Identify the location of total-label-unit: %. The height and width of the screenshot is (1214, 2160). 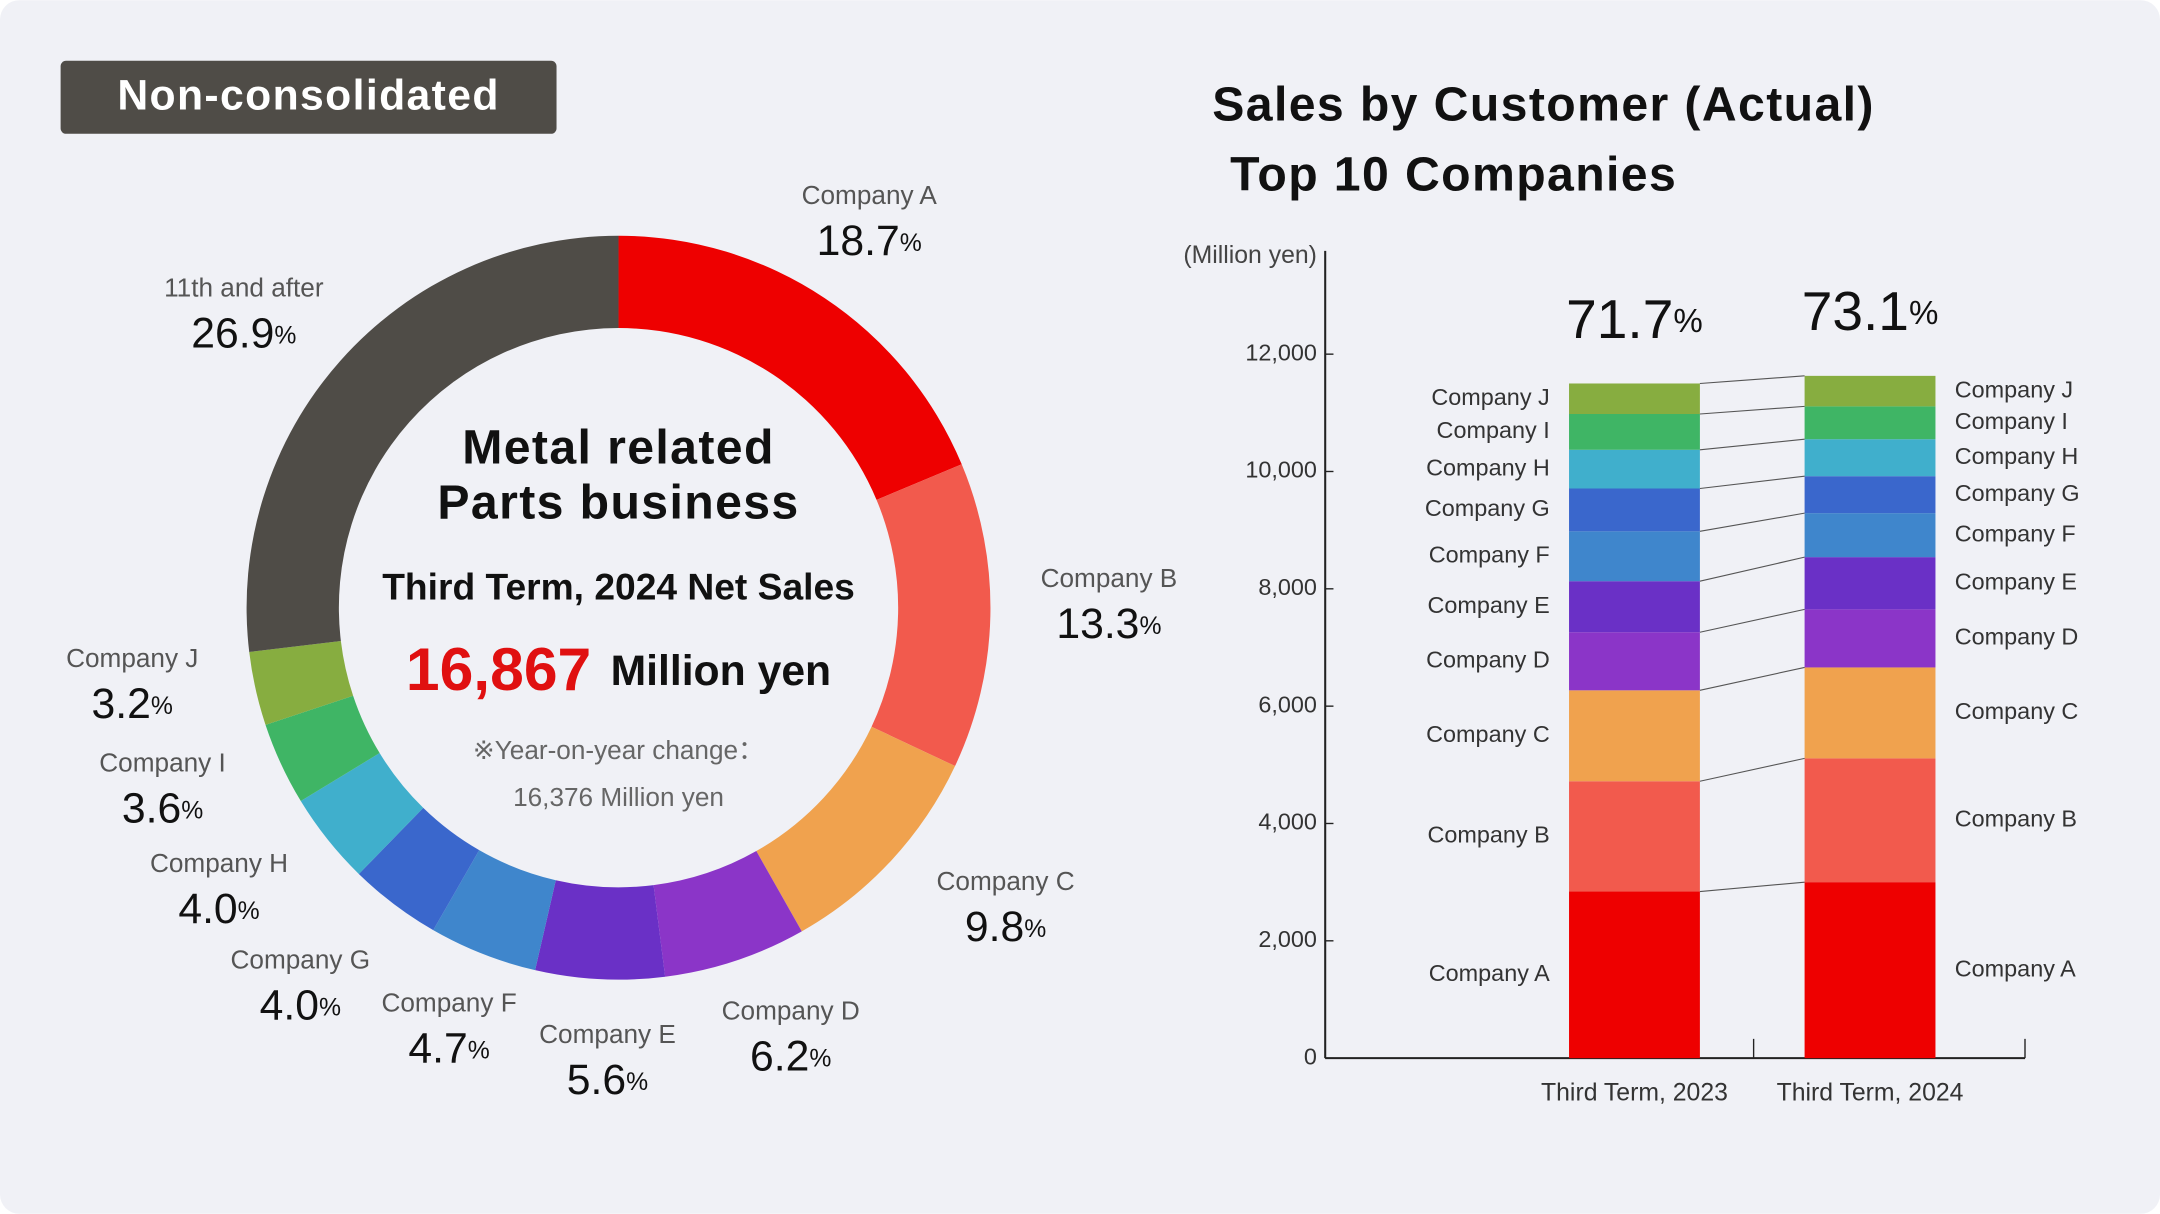
(1923, 313).